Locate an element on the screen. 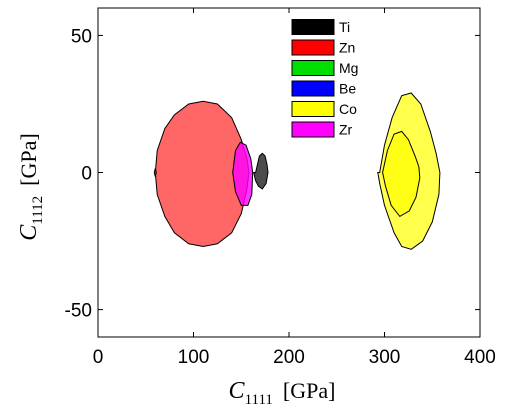 Image resolution: width=507 pixels, height=413 pixels. legend-swatch-co is located at coordinates (313, 109).